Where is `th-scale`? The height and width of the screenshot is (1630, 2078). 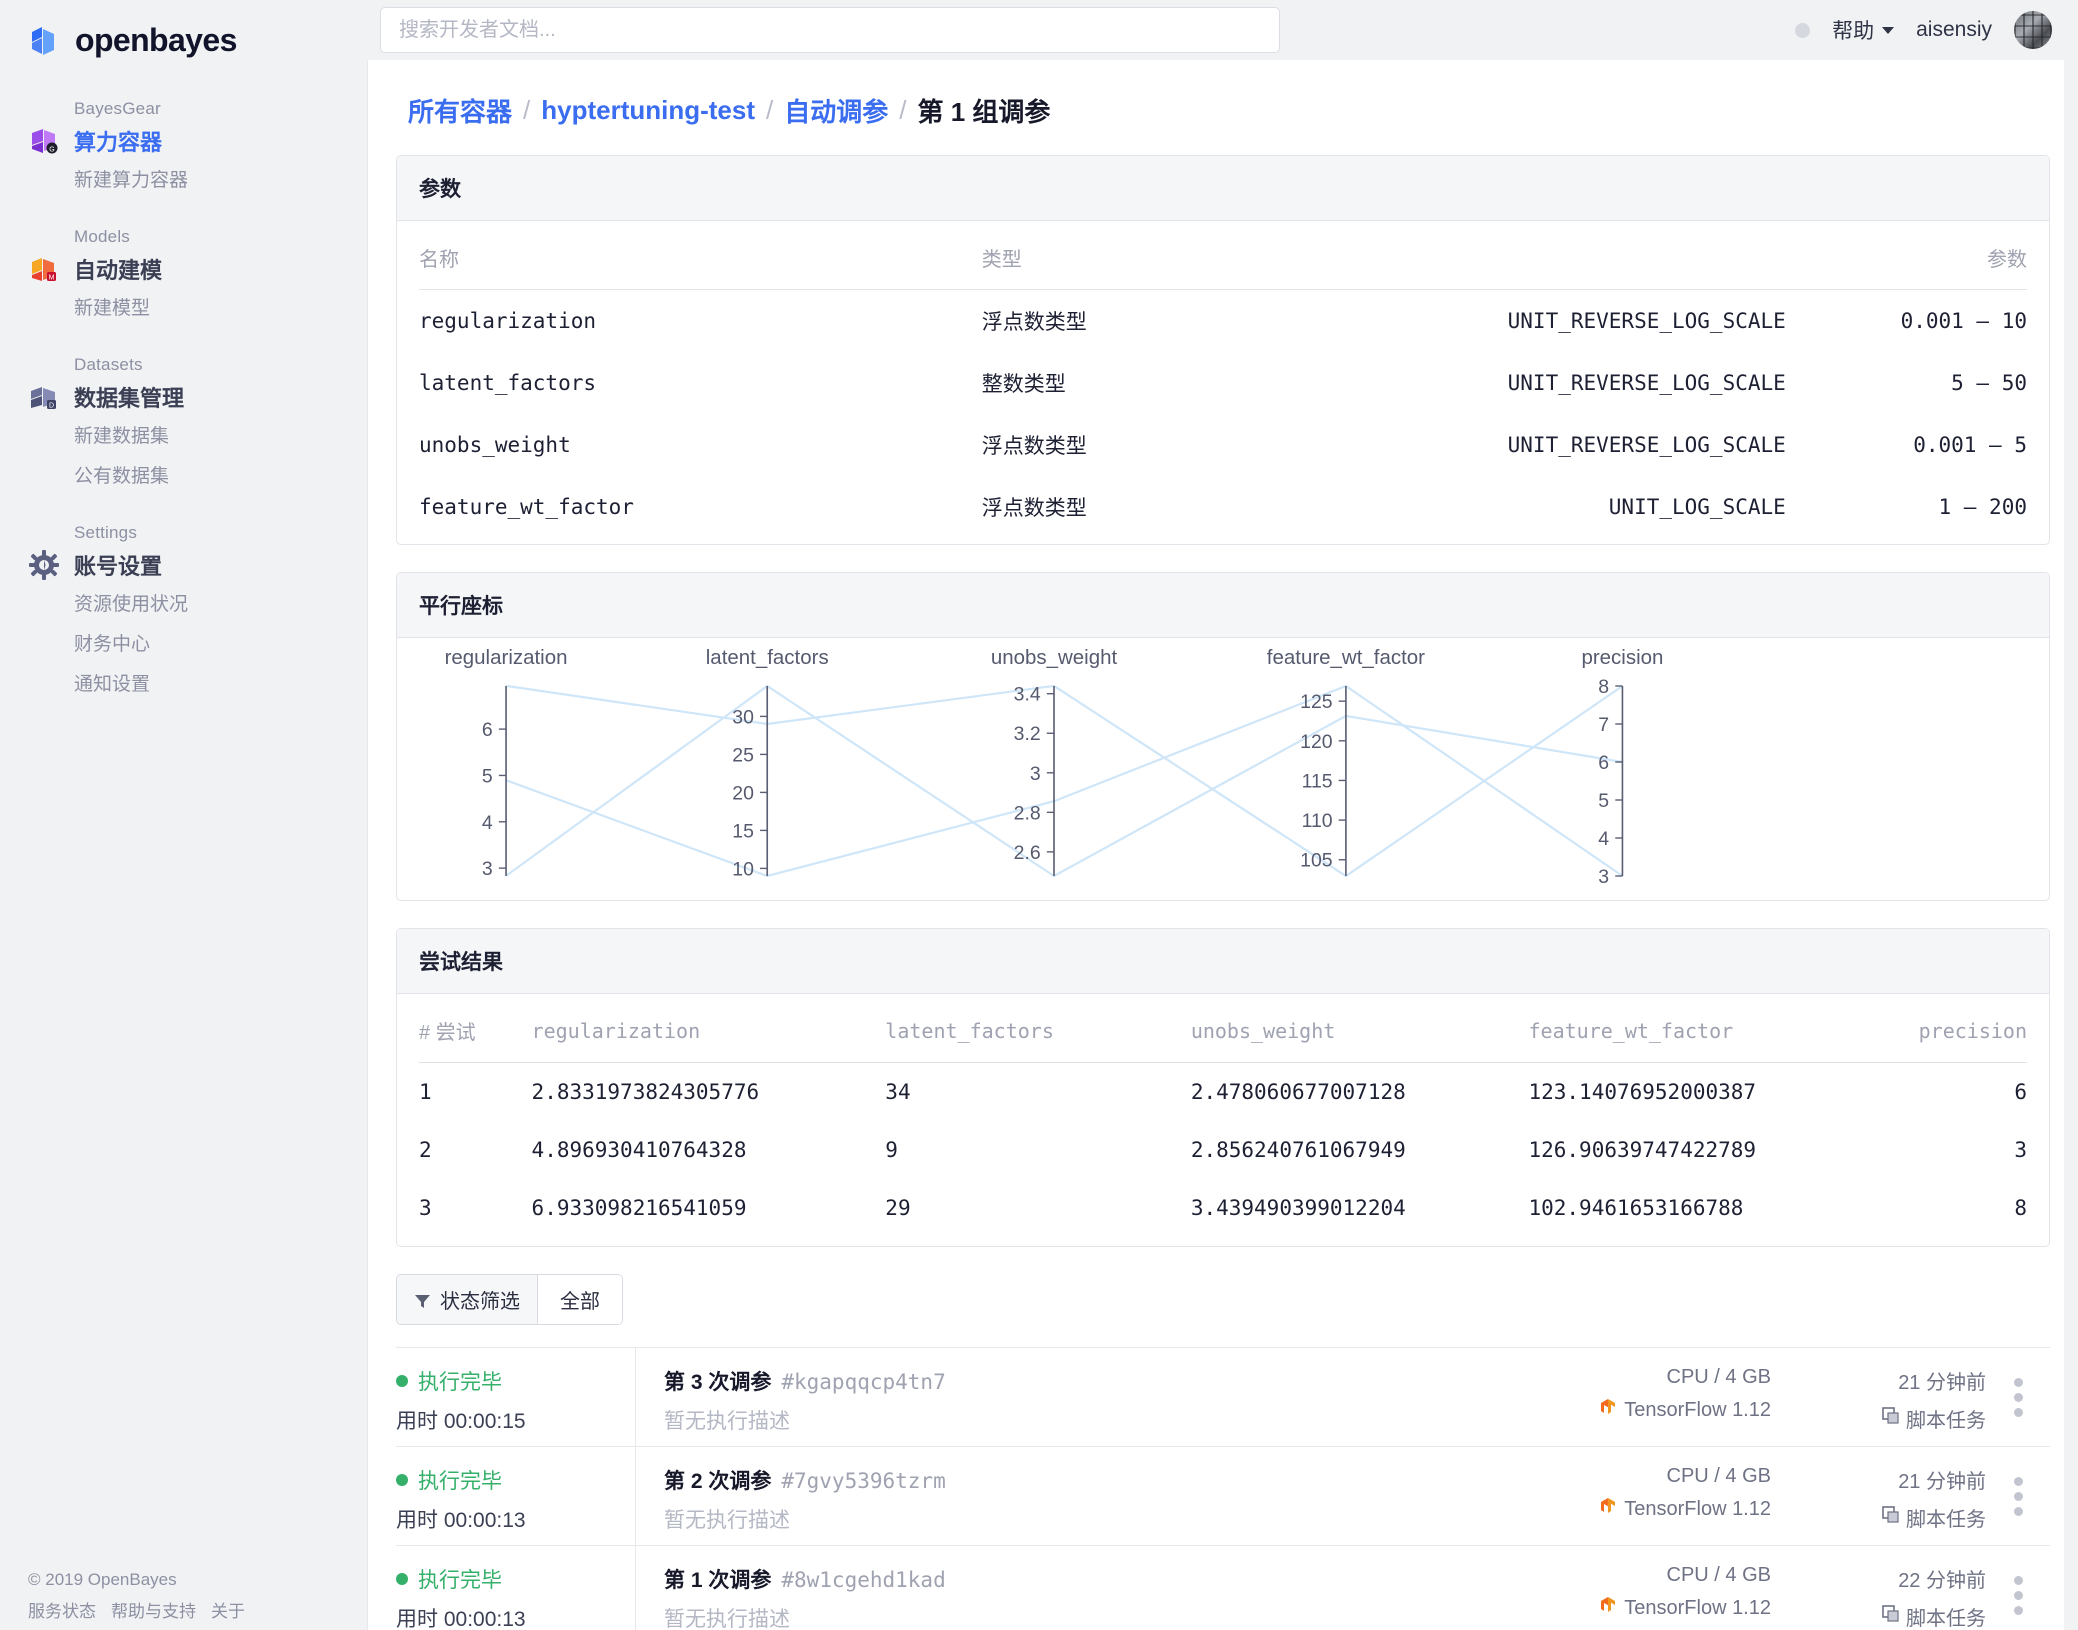 th-scale is located at coordinates (1584, 255).